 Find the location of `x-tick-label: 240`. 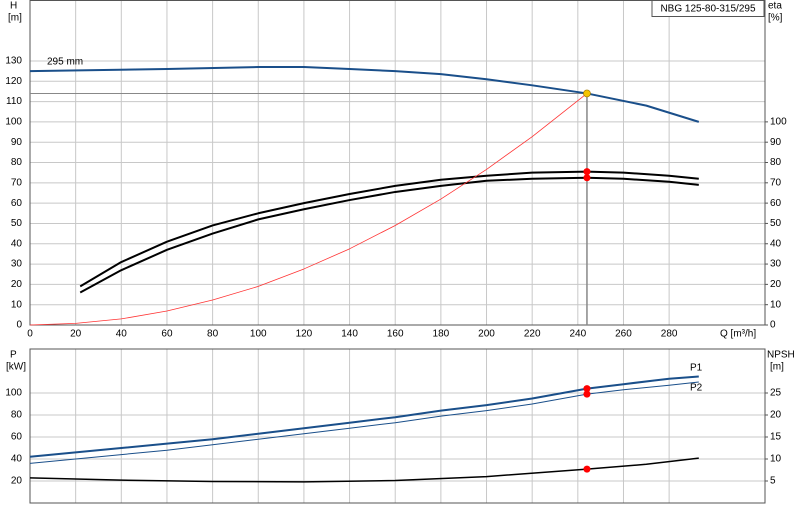

x-tick-label: 240 is located at coordinates (577, 334).